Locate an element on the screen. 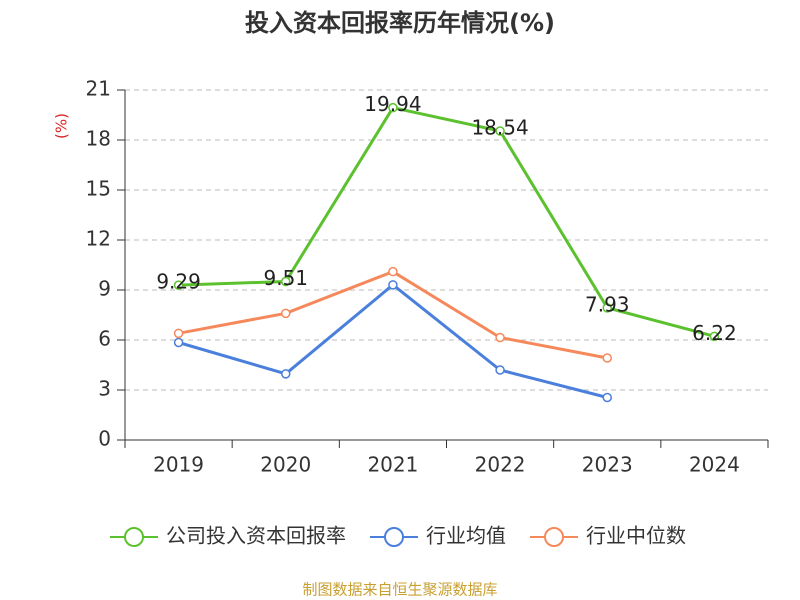 The image size is (800, 600). data-label: 7.93 is located at coordinates (607, 304).